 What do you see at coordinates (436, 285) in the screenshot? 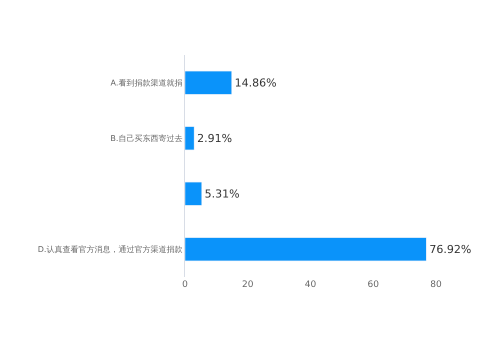
I see `x-tick-label: 80` at bounding box center [436, 285].